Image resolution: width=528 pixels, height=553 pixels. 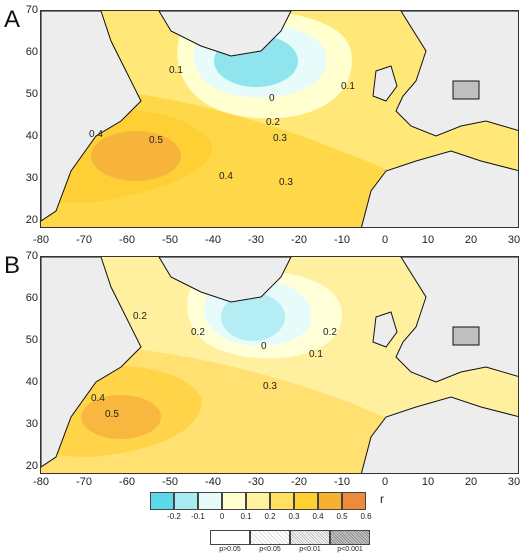 I want to click on panel-letter-a: A, so click(x=12, y=19).